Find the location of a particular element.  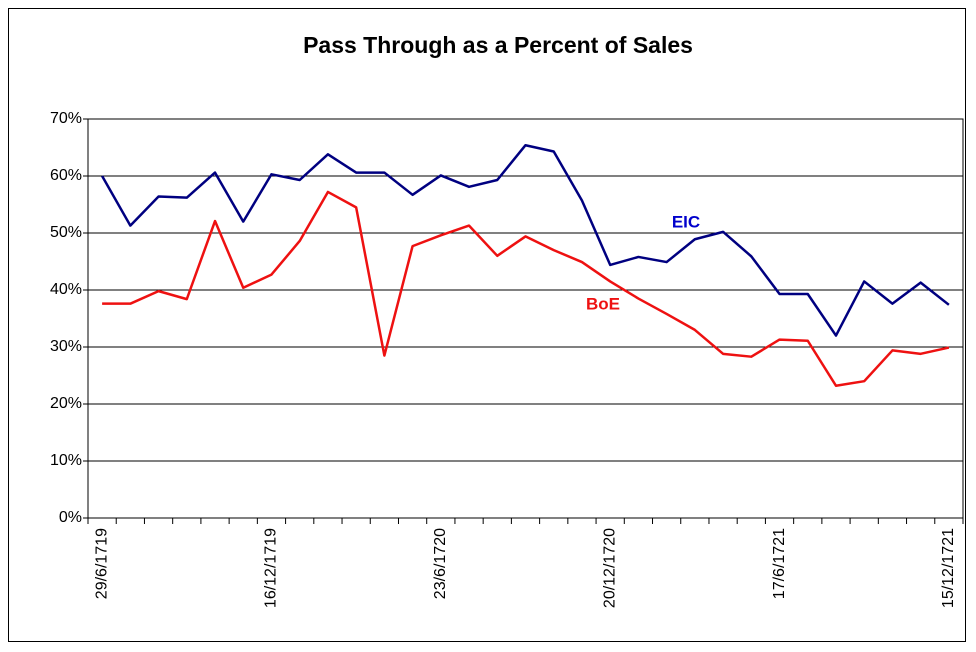

y-tick-label: 10% is located at coordinates (66, 460).